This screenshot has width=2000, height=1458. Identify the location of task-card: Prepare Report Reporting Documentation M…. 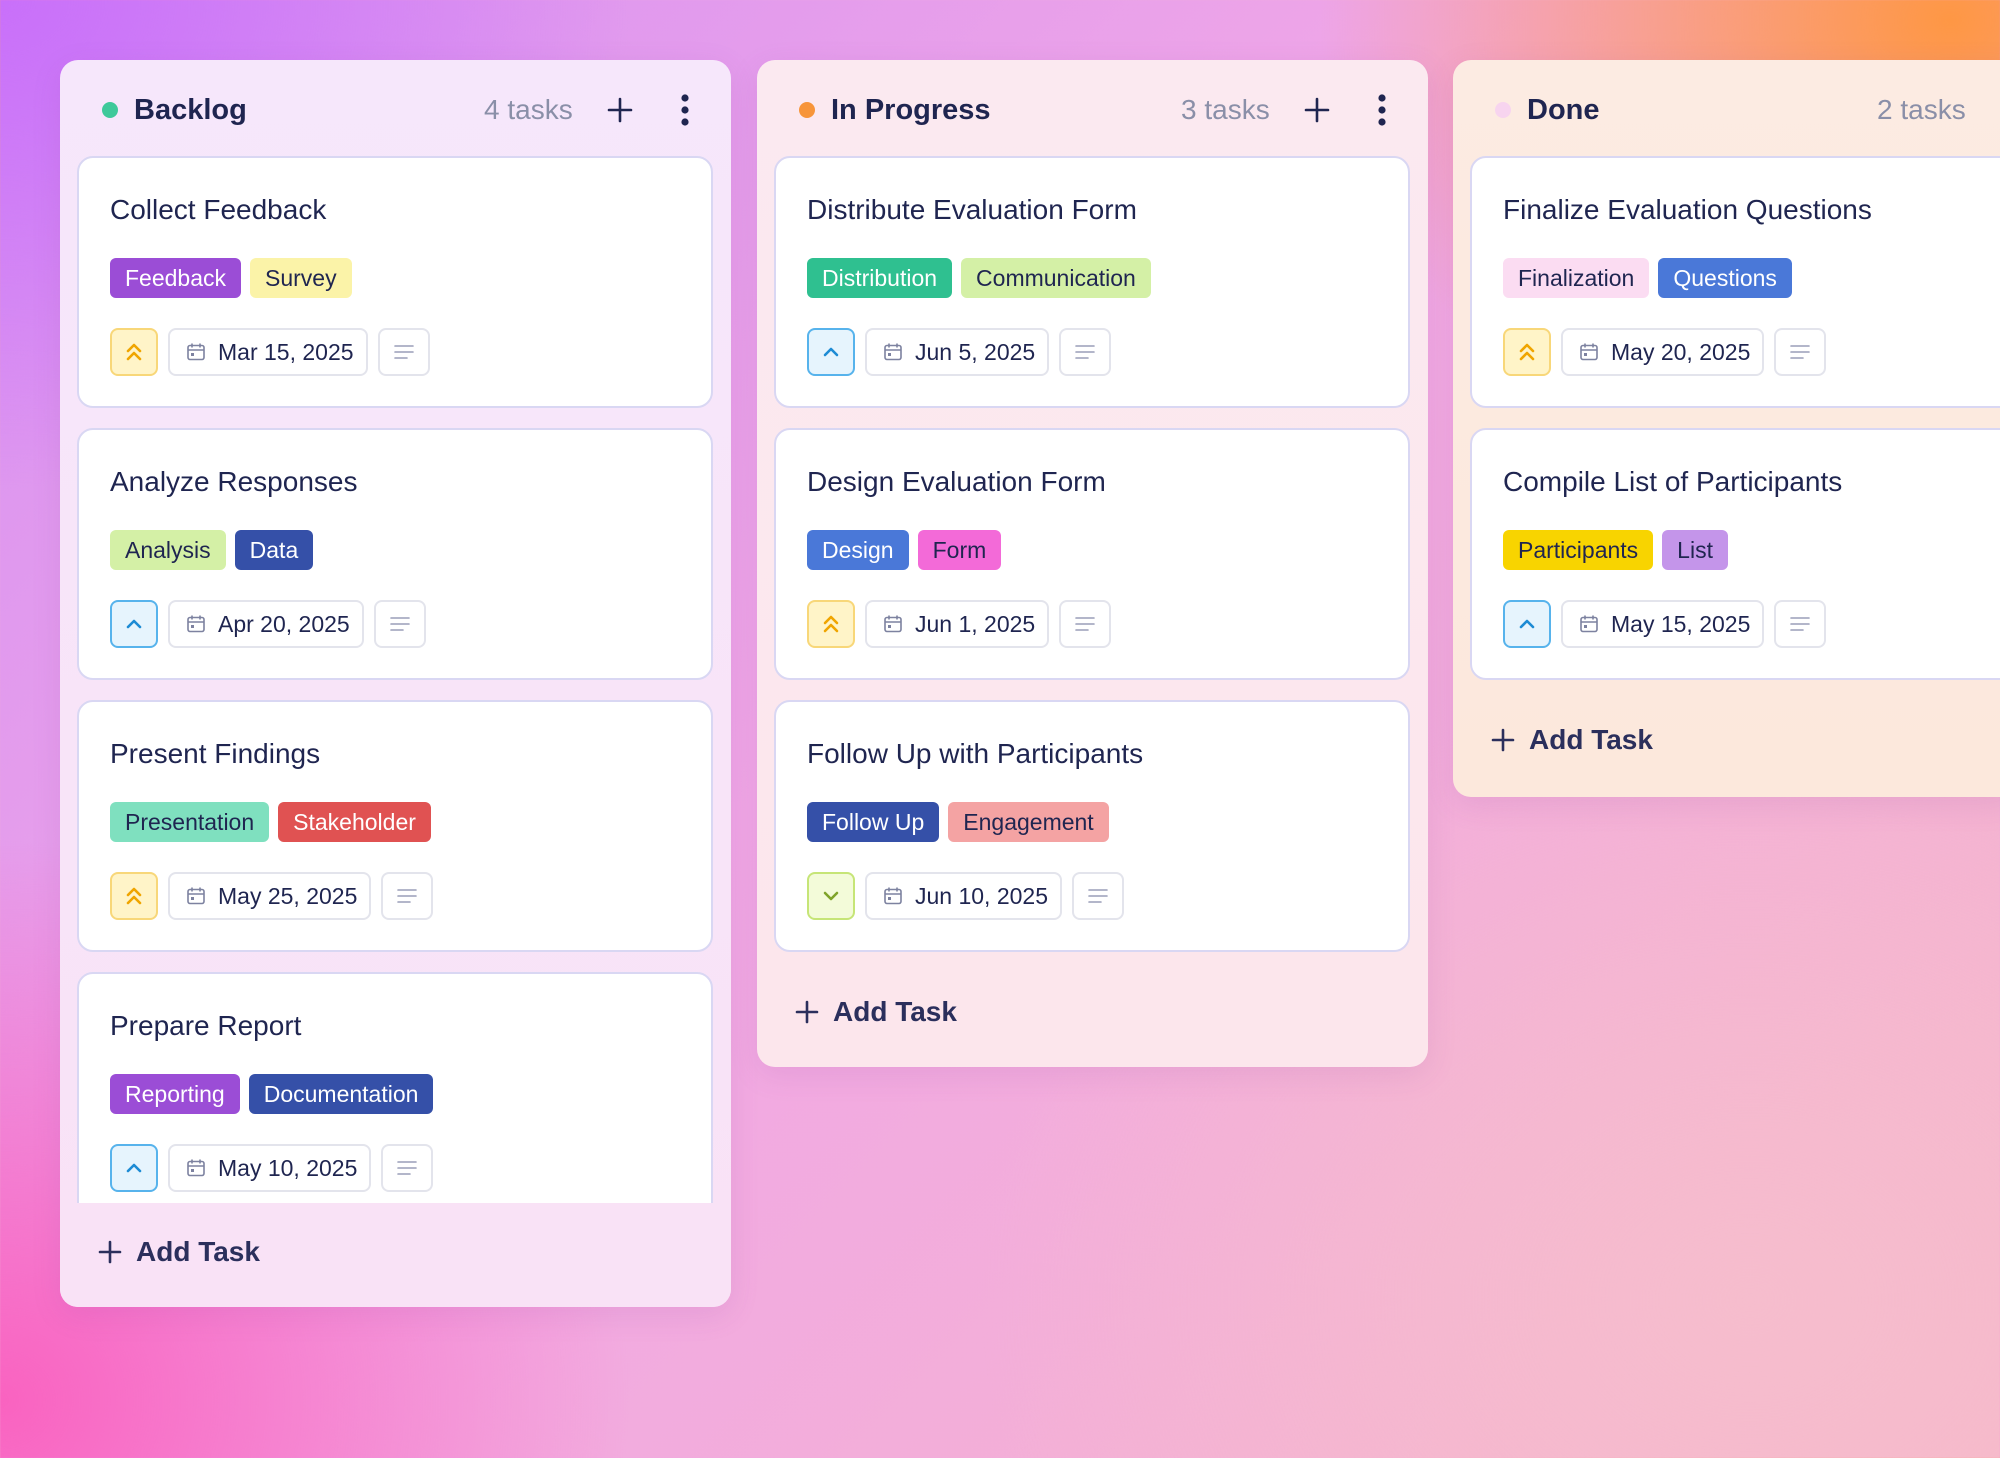
(395, 1098).